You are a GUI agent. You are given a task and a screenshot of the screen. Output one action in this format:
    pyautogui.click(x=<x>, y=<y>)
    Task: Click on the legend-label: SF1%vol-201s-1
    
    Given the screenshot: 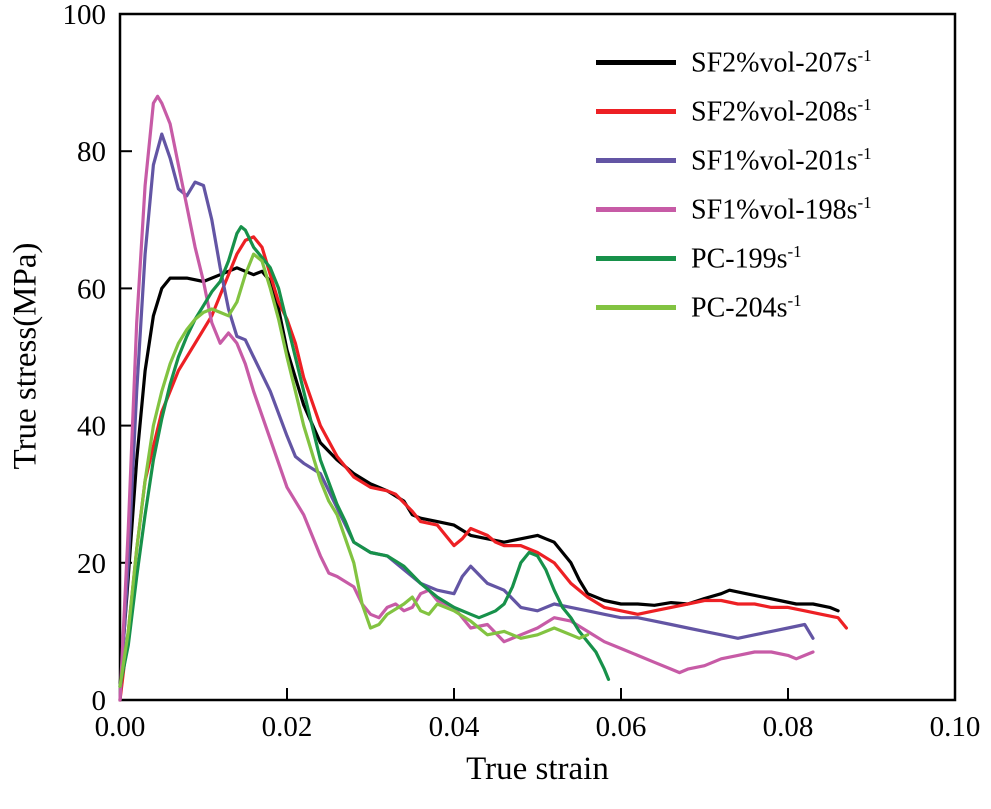 What is the action you would take?
    pyautogui.click(x=781, y=160)
    